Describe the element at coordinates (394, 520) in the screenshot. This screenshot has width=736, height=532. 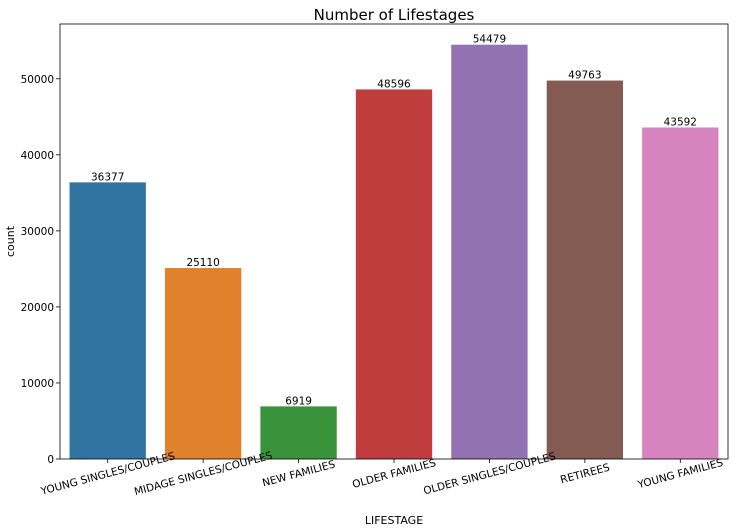
I see `x-axis-title: LIFESTAGE` at that location.